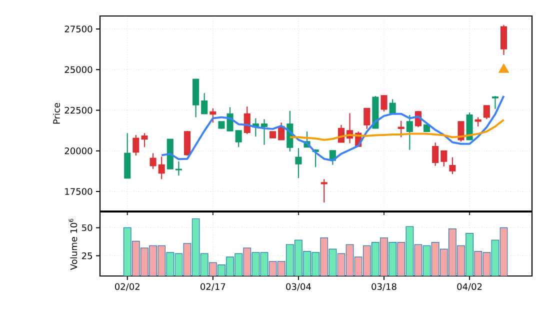 This screenshot has height=322, width=546. Describe the element at coordinates (213, 287) in the screenshot. I see `x-tick-label: 02/17` at that location.